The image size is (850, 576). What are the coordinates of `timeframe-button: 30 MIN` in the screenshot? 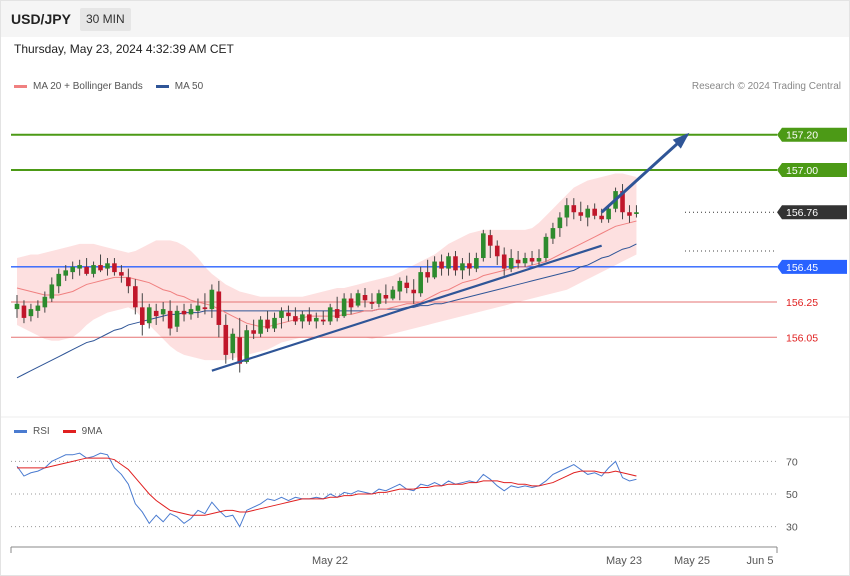 It's located at (105, 19).